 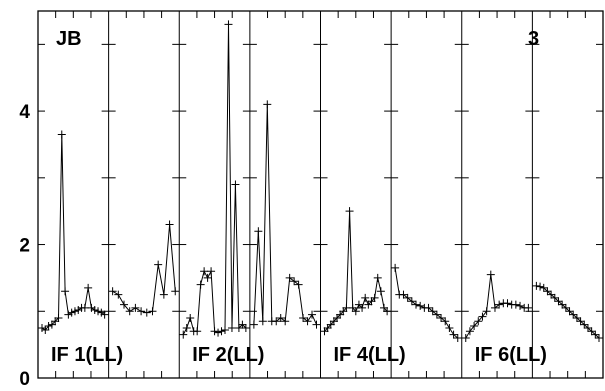 I want to click on panel-label: IF 6(LL), so click(x=511, y=355).